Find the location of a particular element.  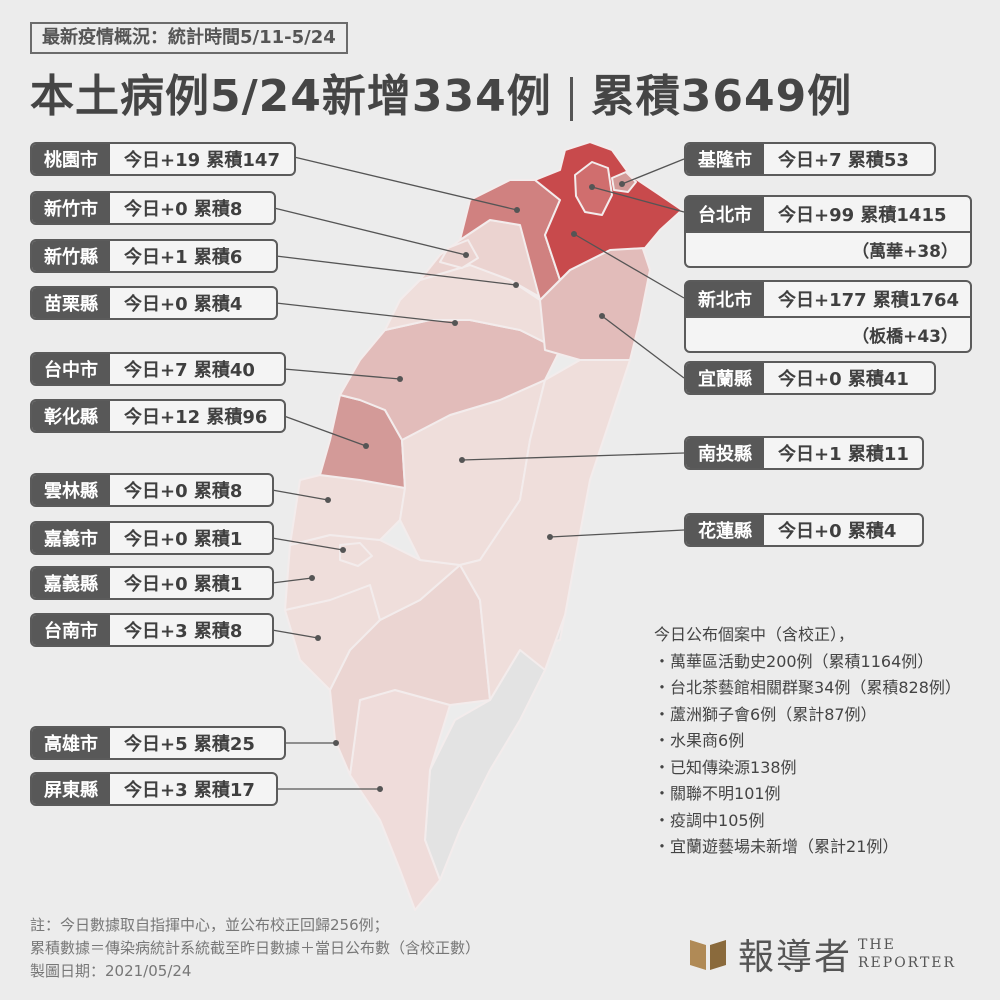

region-name: 新北市 is located at coordinates (725, 299).